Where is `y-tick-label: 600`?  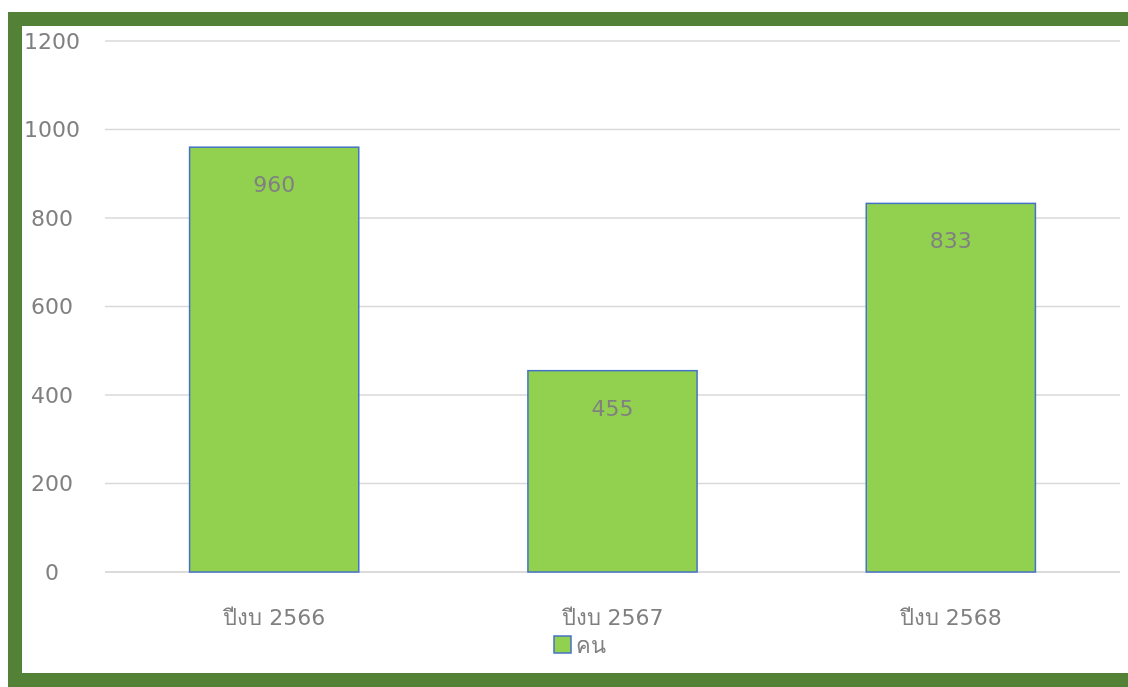 y-tick-label: 600 is located at coordinates (52, 307).